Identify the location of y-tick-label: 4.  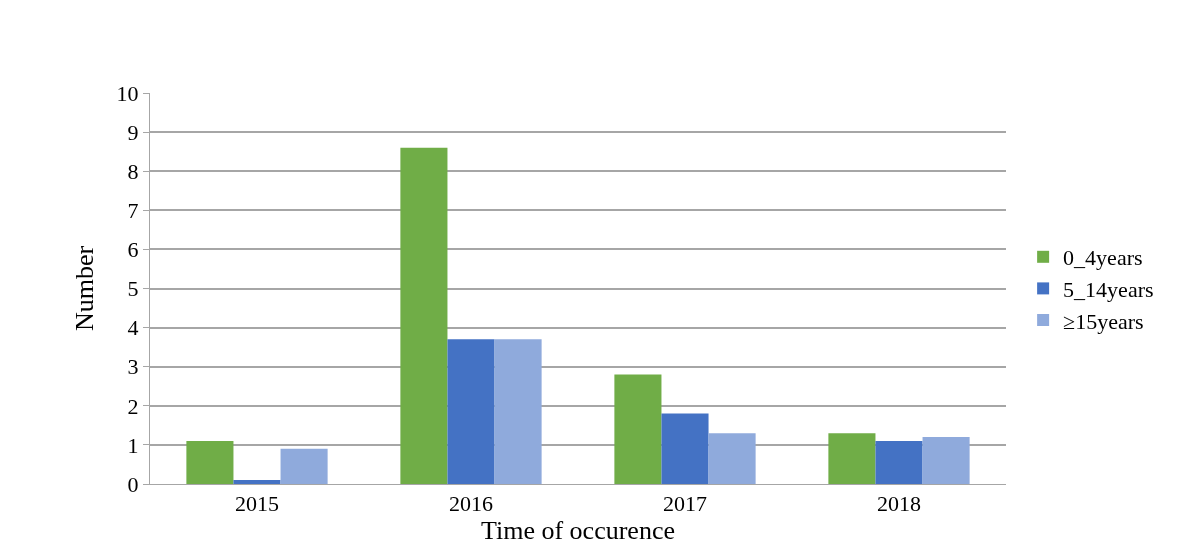
(133, 328).